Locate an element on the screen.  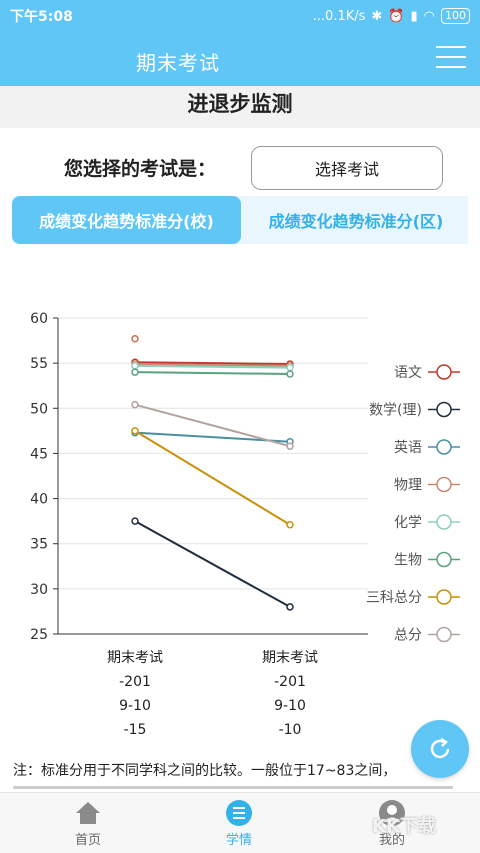
legend-label: 三科总分 is located at coordinates (394, 598).